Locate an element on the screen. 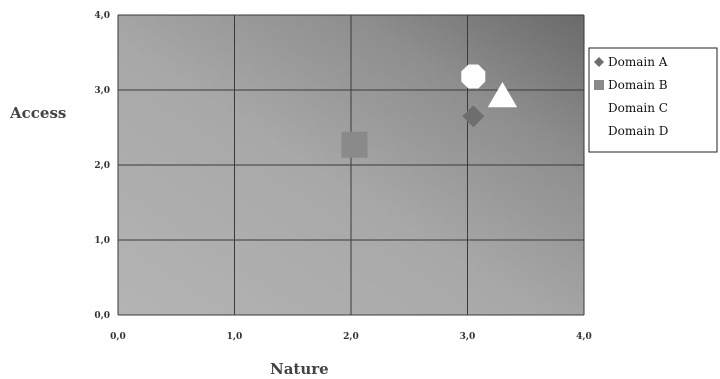 The height and width of the screenshot is (379, 720). data-point-domain-b is located at coordinates (354, 144).